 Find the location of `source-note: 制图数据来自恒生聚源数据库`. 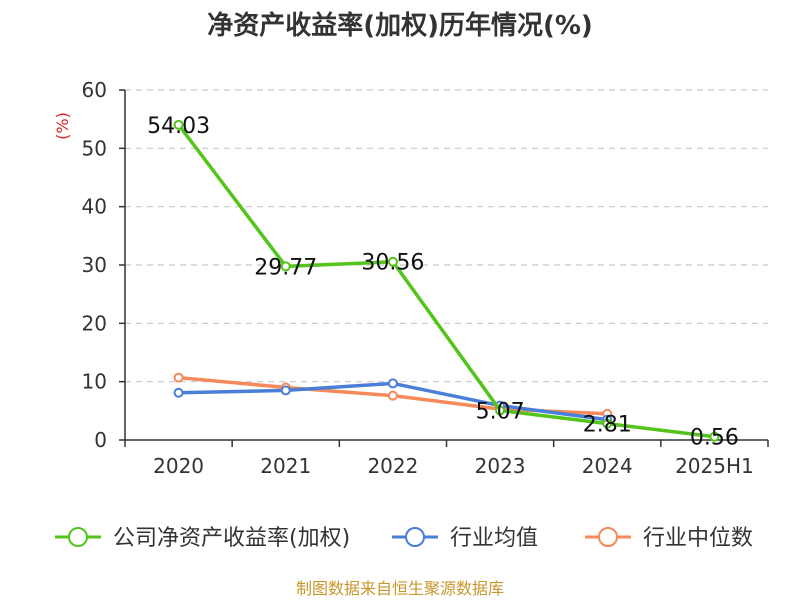

source-note: 制图数据来自恒生聚源数据库 is located at coordinates (400, 588).